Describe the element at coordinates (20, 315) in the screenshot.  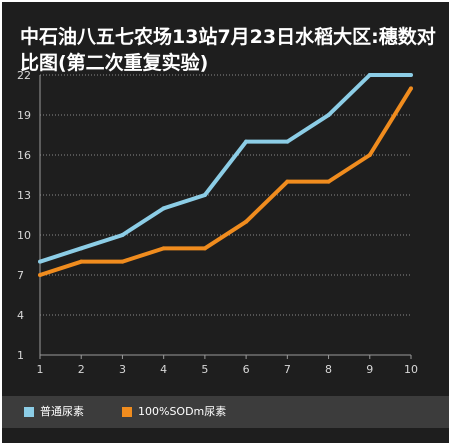
I see `y-tick-label-1: 4` at that location.